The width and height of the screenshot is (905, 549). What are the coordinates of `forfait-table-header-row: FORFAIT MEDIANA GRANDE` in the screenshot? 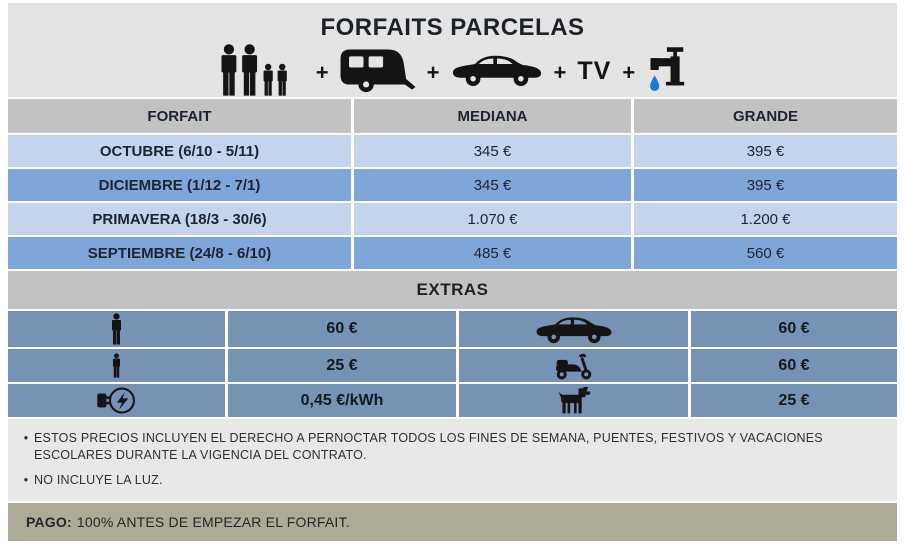 It's located at (452, 116).